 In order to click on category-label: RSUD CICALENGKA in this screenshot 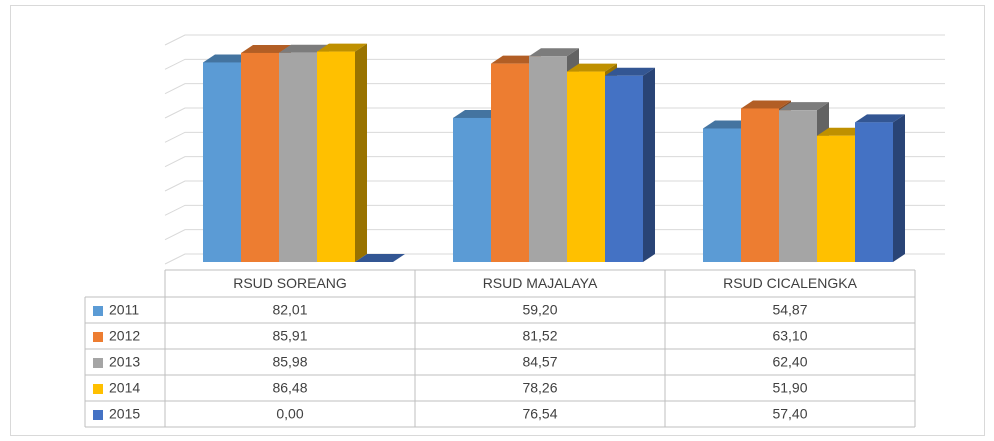, I will do `click(790, 283)`.